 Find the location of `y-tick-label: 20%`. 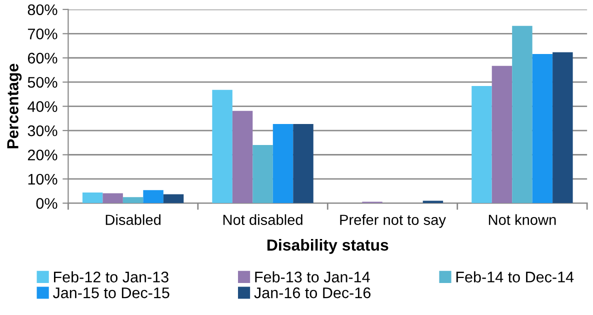

y-tick-label: 20% is located at coordinates (43, 155).